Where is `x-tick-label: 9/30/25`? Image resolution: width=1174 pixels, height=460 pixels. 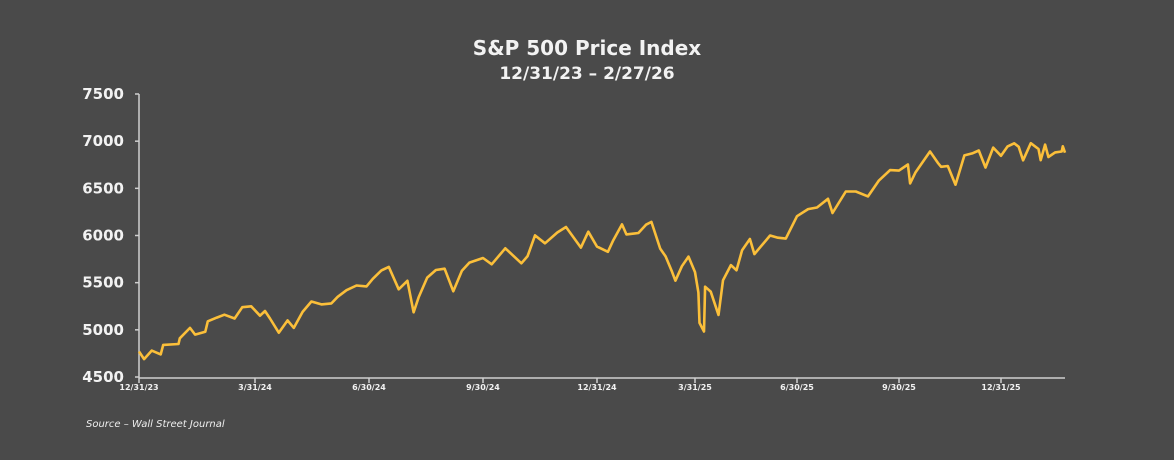
x-tick-label: 9/30/25 is located at coordinates (899, 387).